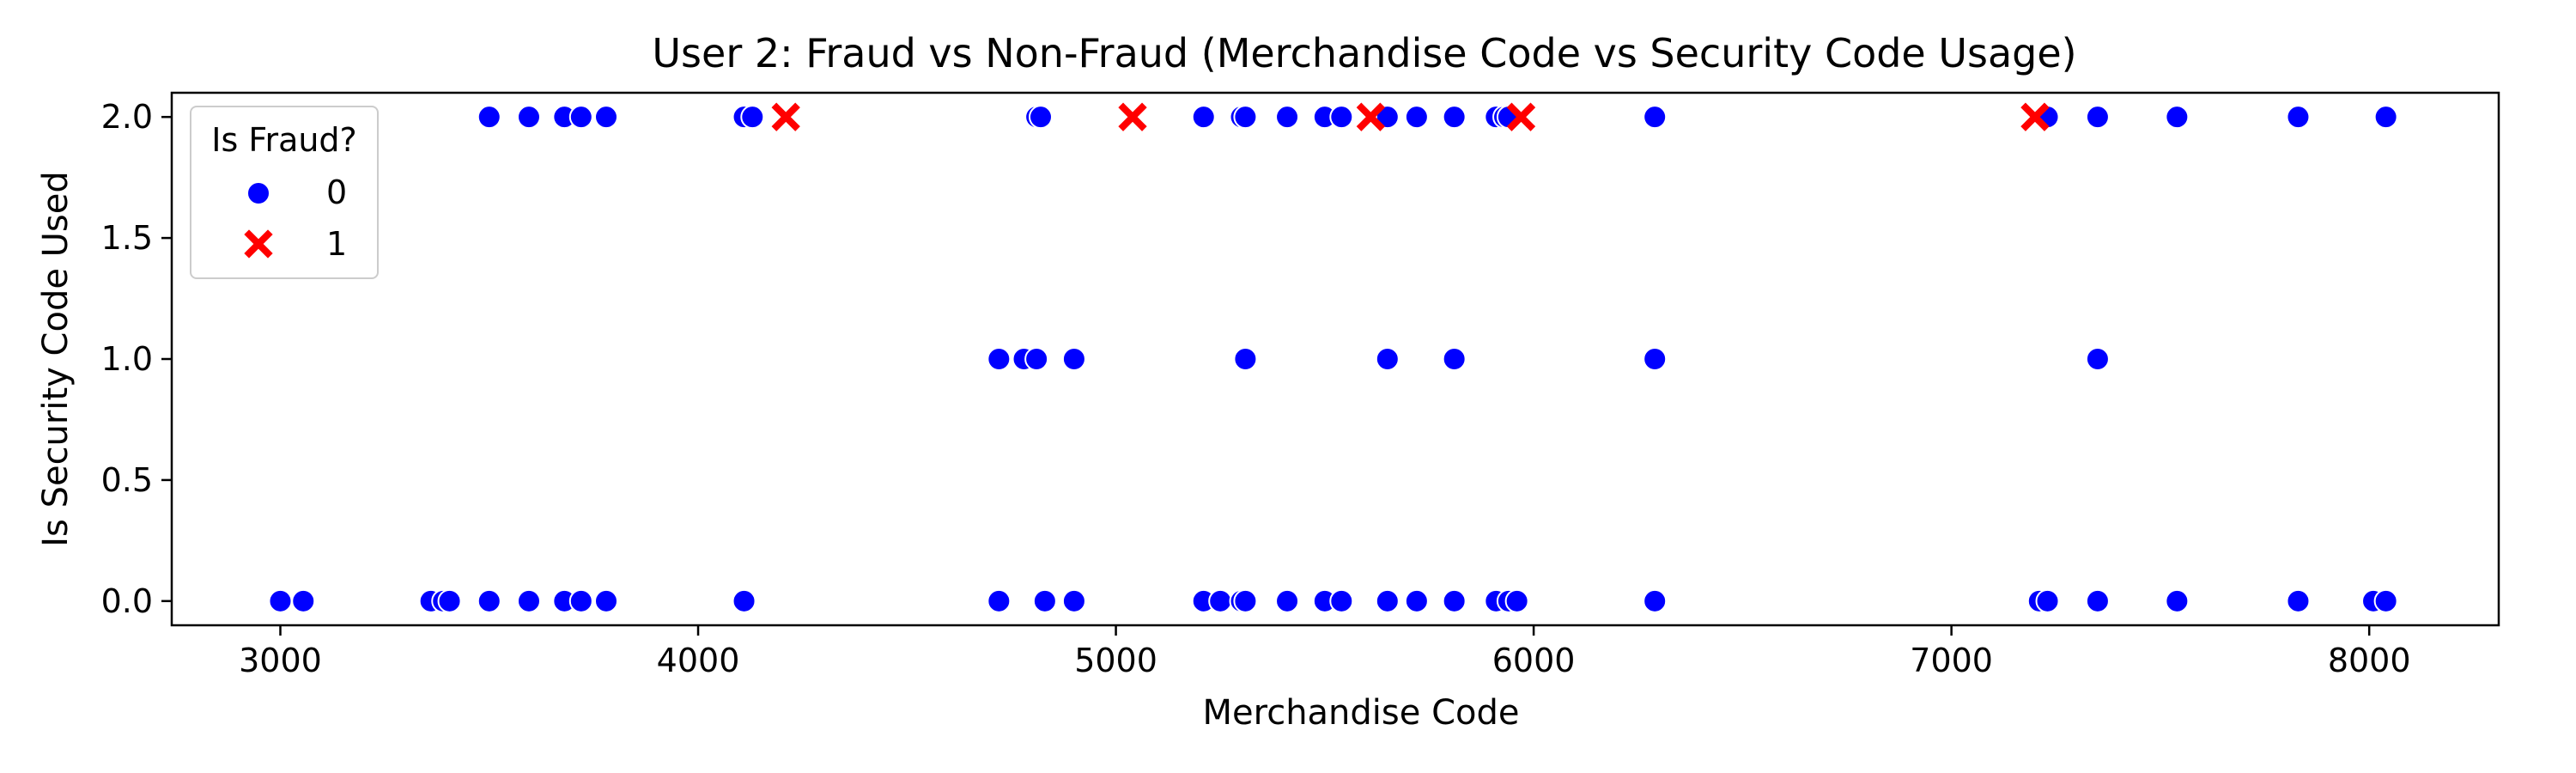 The height and width of the screenshot is (773, 2576). I want to click on legend-label-0: 0, so click(336, 192).